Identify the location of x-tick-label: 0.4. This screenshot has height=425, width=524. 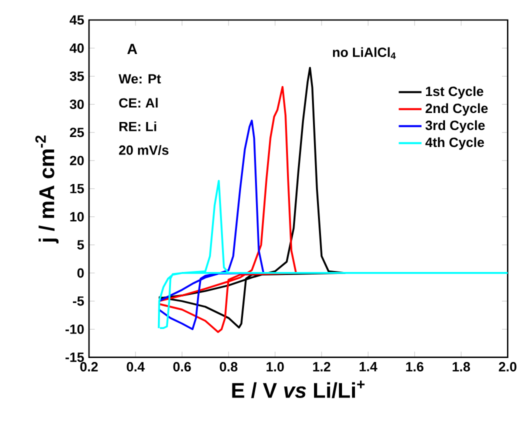
(135, 367).